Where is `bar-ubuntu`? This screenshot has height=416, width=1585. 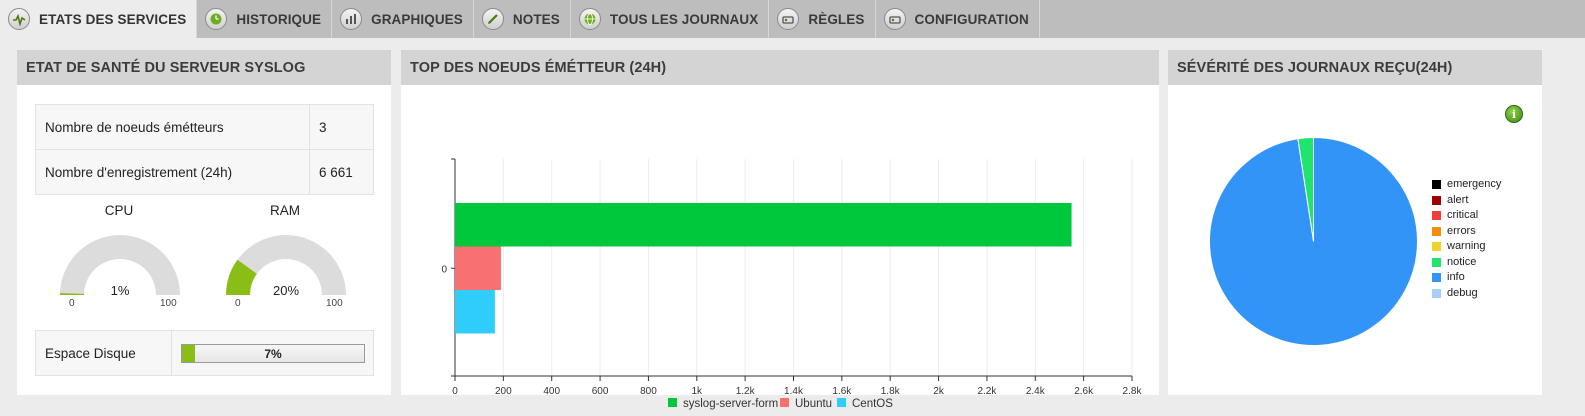 bar-ubuntu is located at coordinates (478, 268).